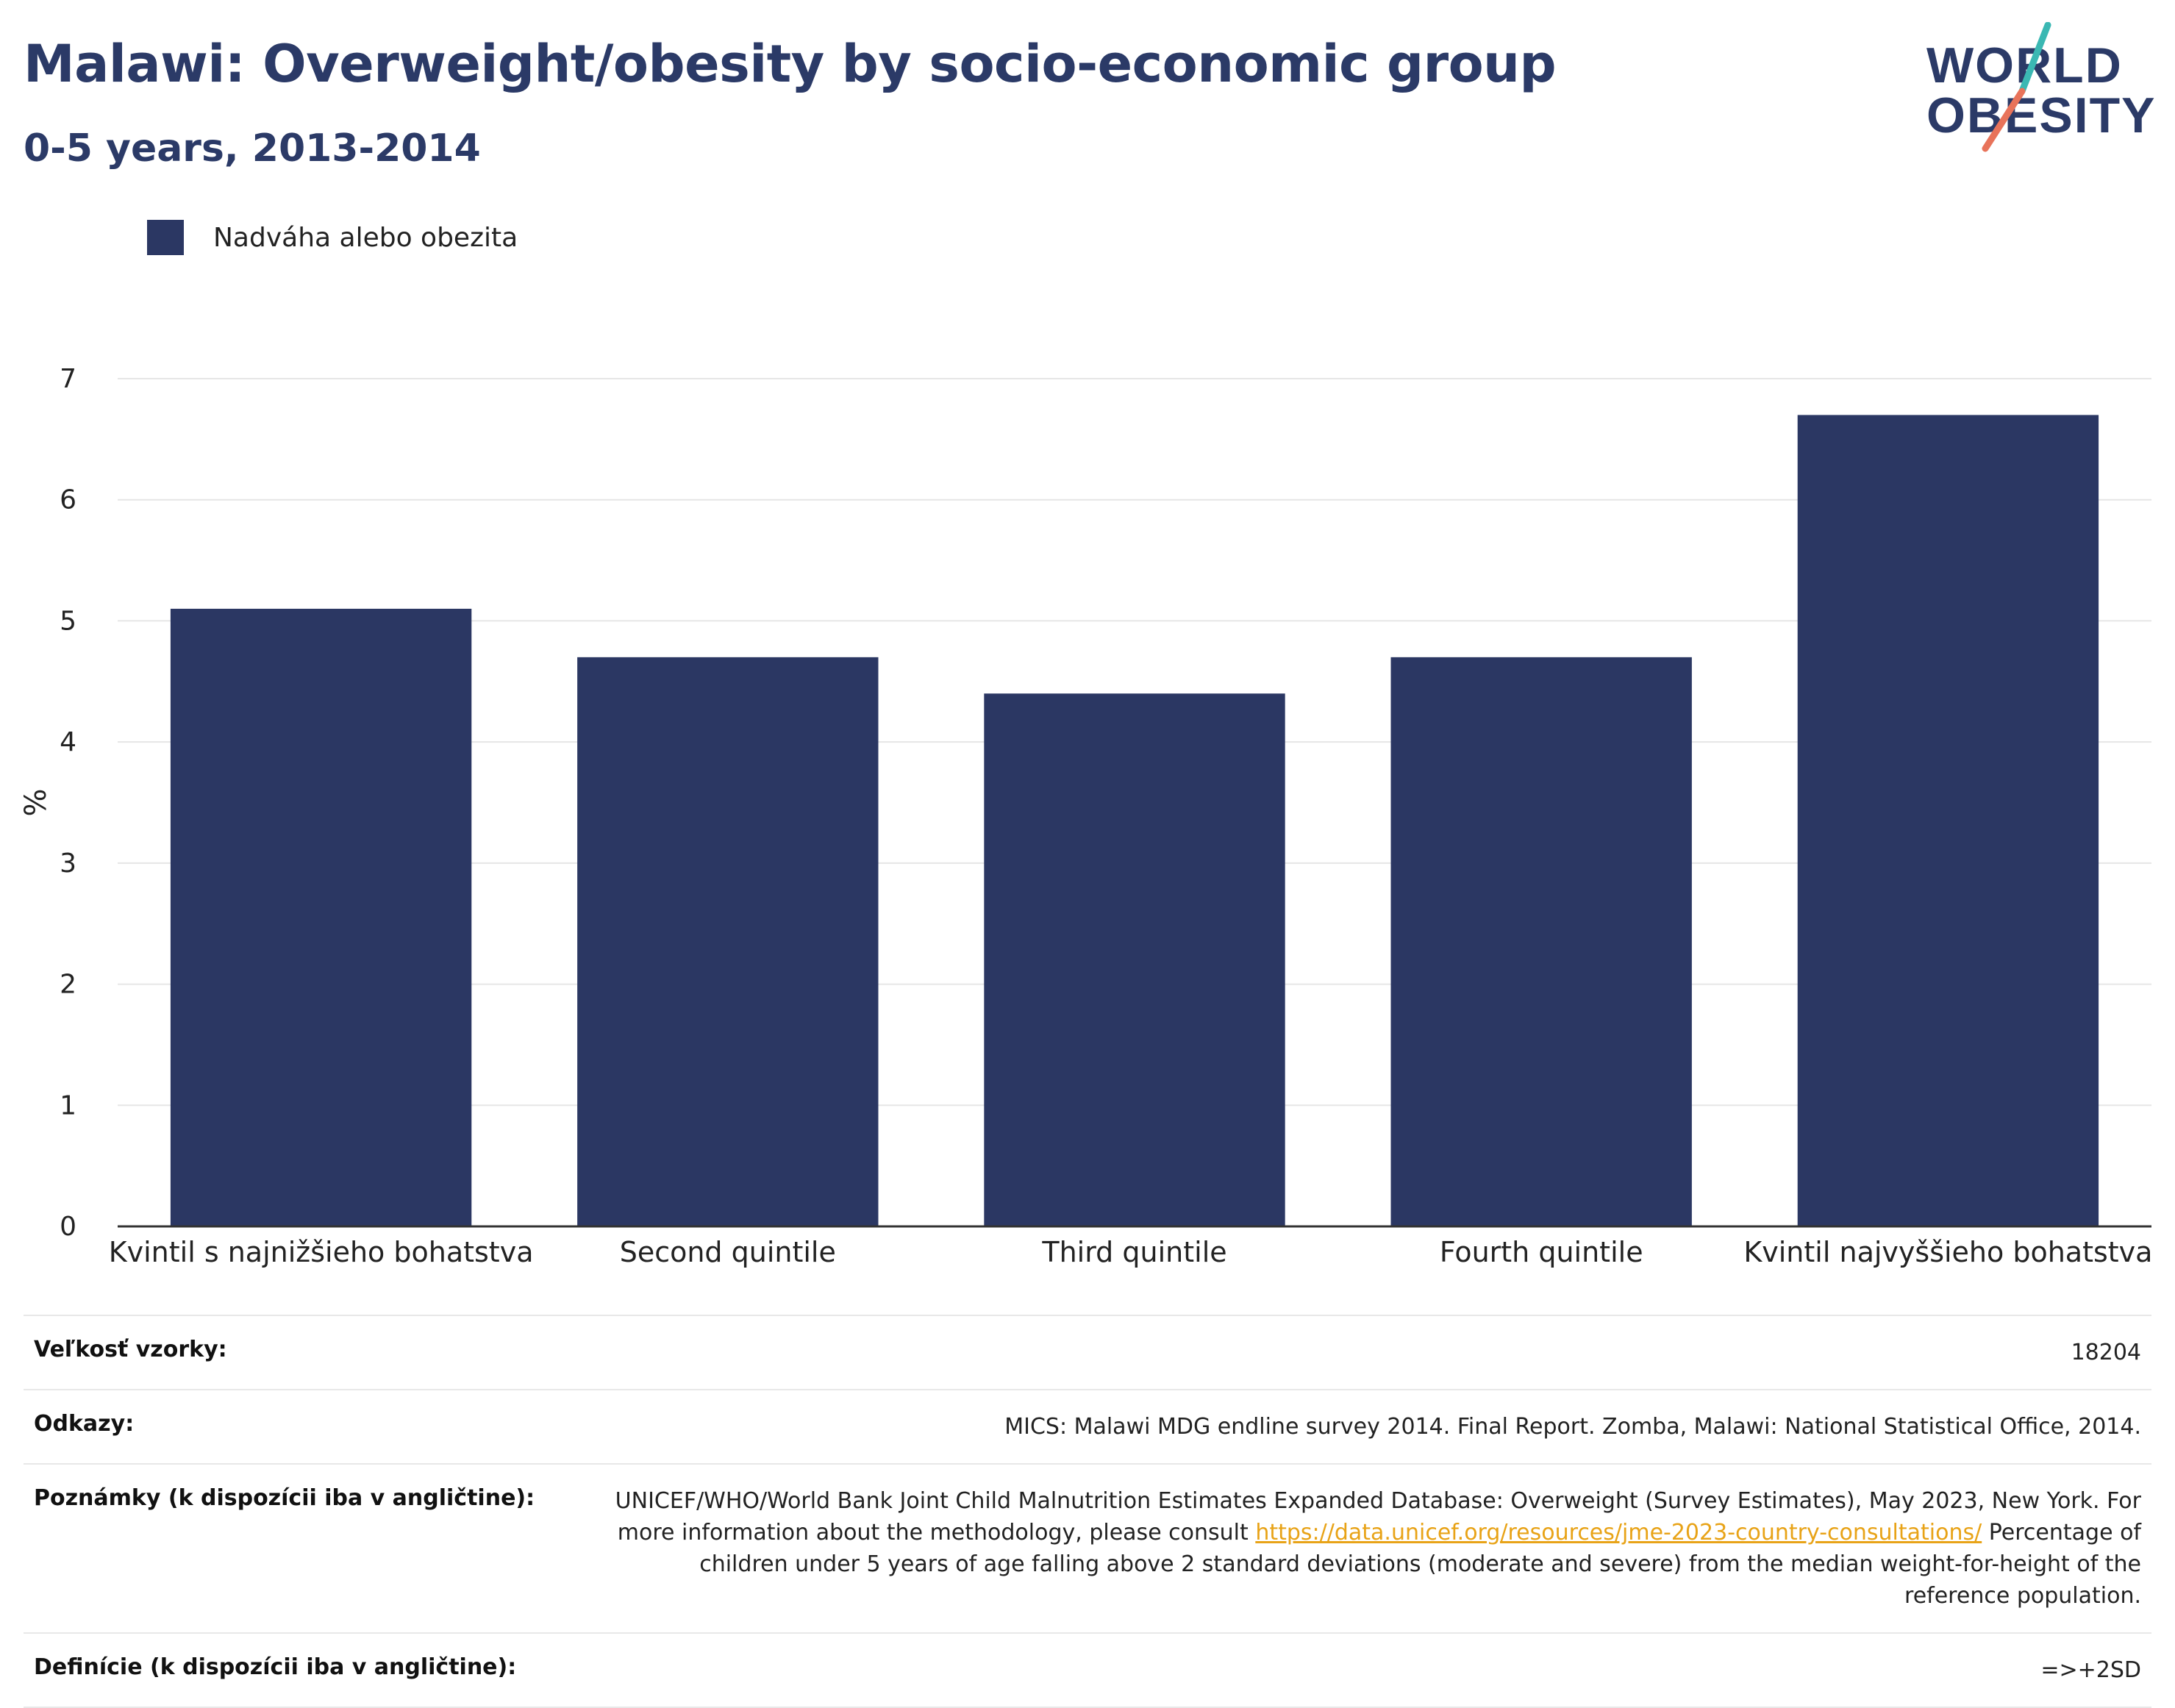 The height and width of the screenshot is (1708, 2175). I want to click on x-tick-label: Kvintil najvyššieho bohatstva, so click(1948, 1252).